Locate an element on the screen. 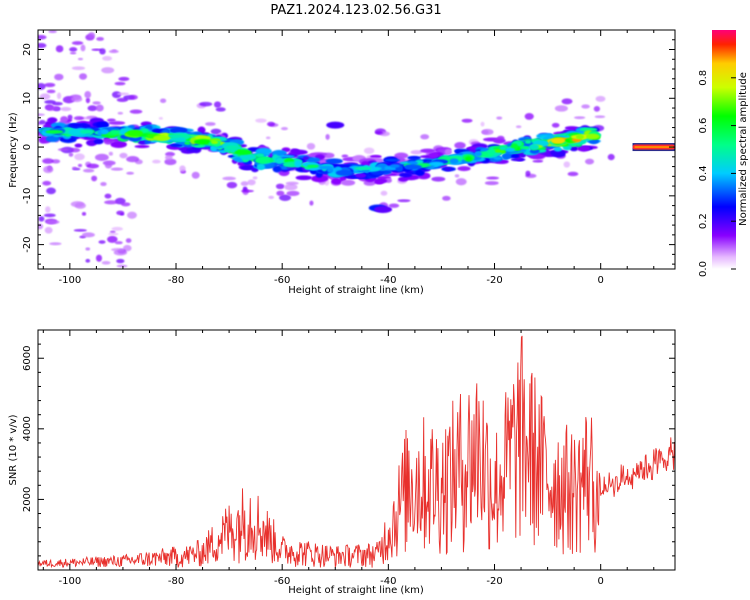  spectrogram-x-tick-label: -80 is located at coordinates (176, 280).